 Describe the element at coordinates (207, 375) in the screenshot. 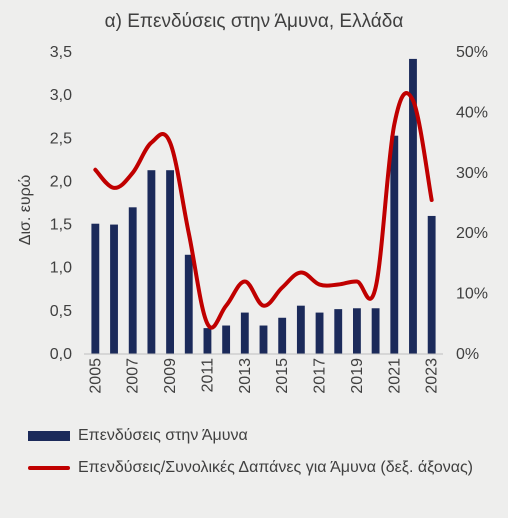

I see `x-tick-label: 2011` at that location.